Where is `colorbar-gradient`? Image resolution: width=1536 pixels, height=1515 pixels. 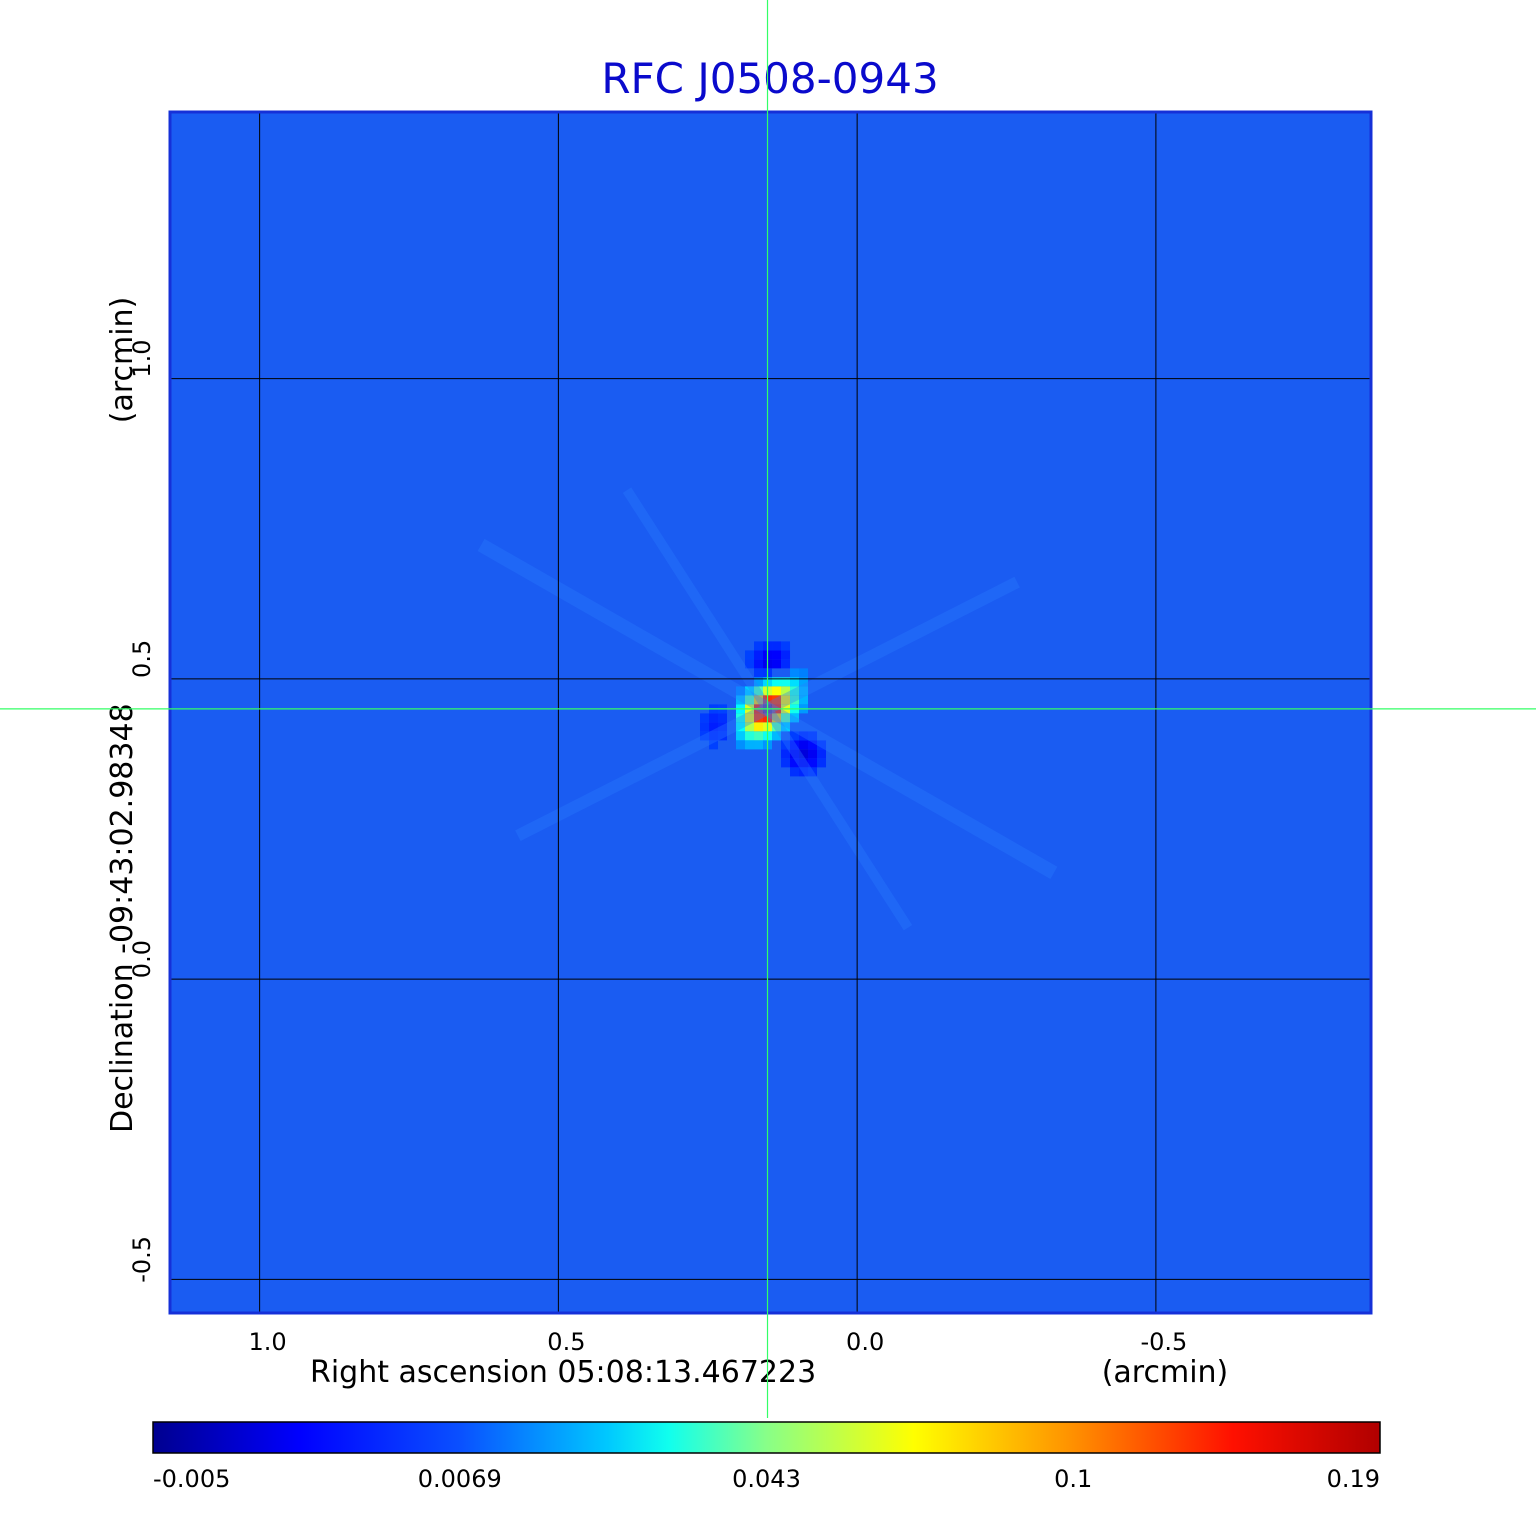 colorbar-gradient is located at coordinates (766, 1437).